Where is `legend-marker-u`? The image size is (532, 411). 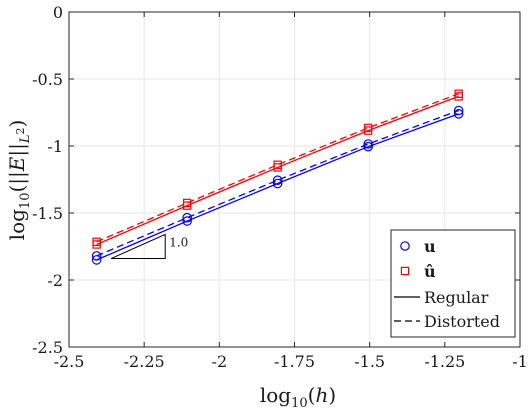
legend-marker-u is located at coordinates (405, 246).